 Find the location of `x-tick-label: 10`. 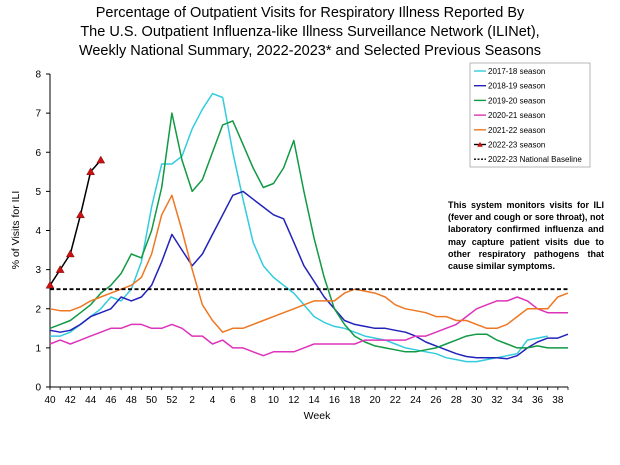

x-tick-label: 10 is located at coordinates (274, 400).